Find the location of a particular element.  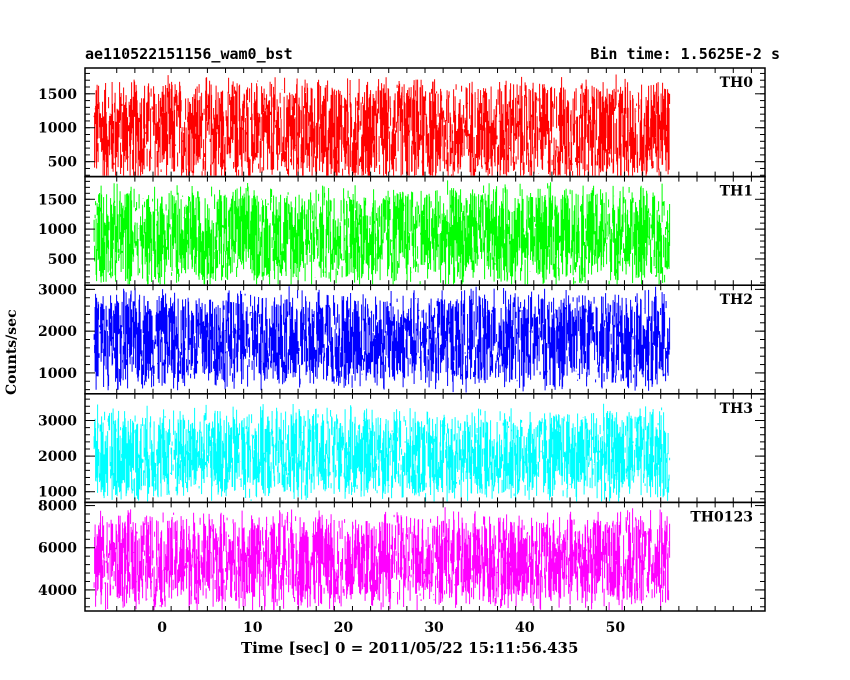

y-tick-label: 8000 is located at coordinates (57, 507).